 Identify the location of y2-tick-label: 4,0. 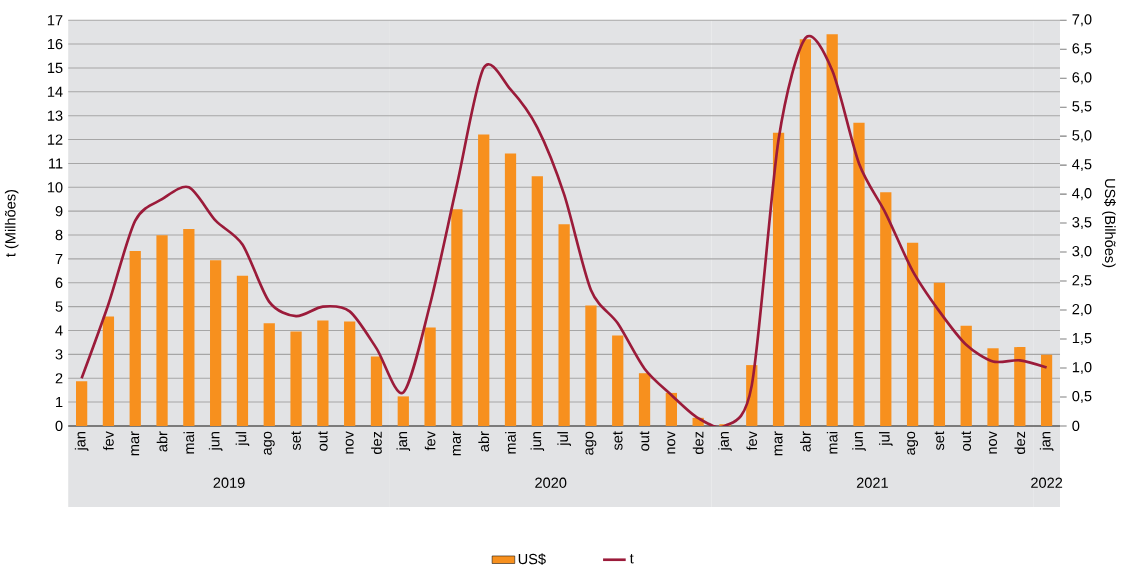
(1082, 194).